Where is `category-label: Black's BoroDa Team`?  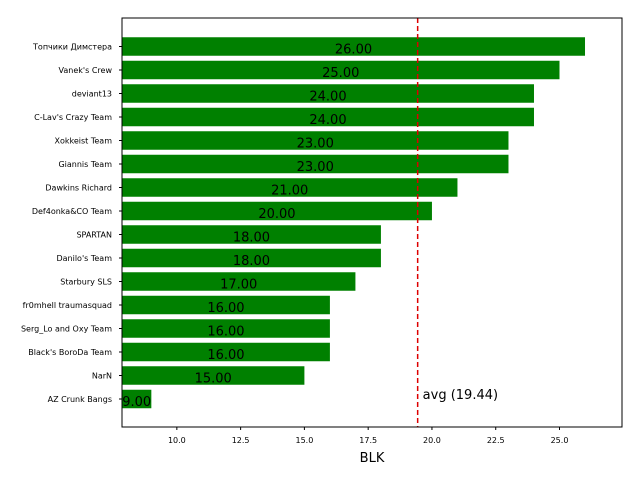 category-label: Black's BoroDa Team is located at coordinates (70, 352).